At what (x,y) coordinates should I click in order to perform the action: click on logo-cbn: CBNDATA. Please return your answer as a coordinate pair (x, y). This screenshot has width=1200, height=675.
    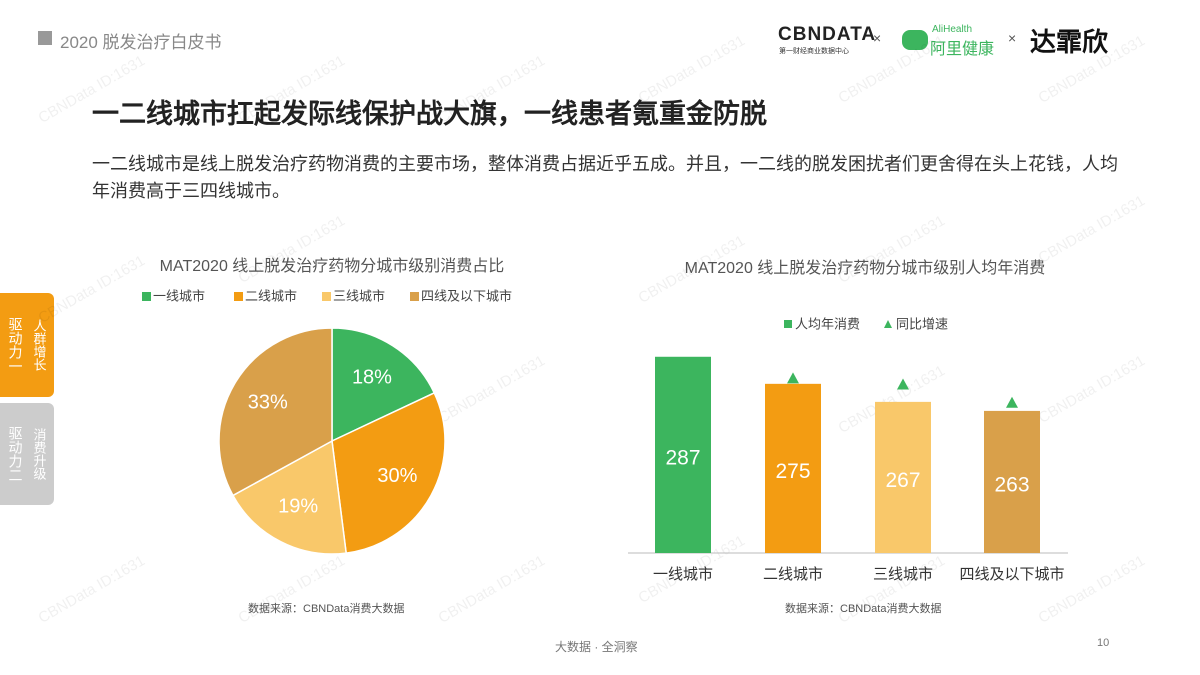
    Looking at the image, I should click on (827, 34).